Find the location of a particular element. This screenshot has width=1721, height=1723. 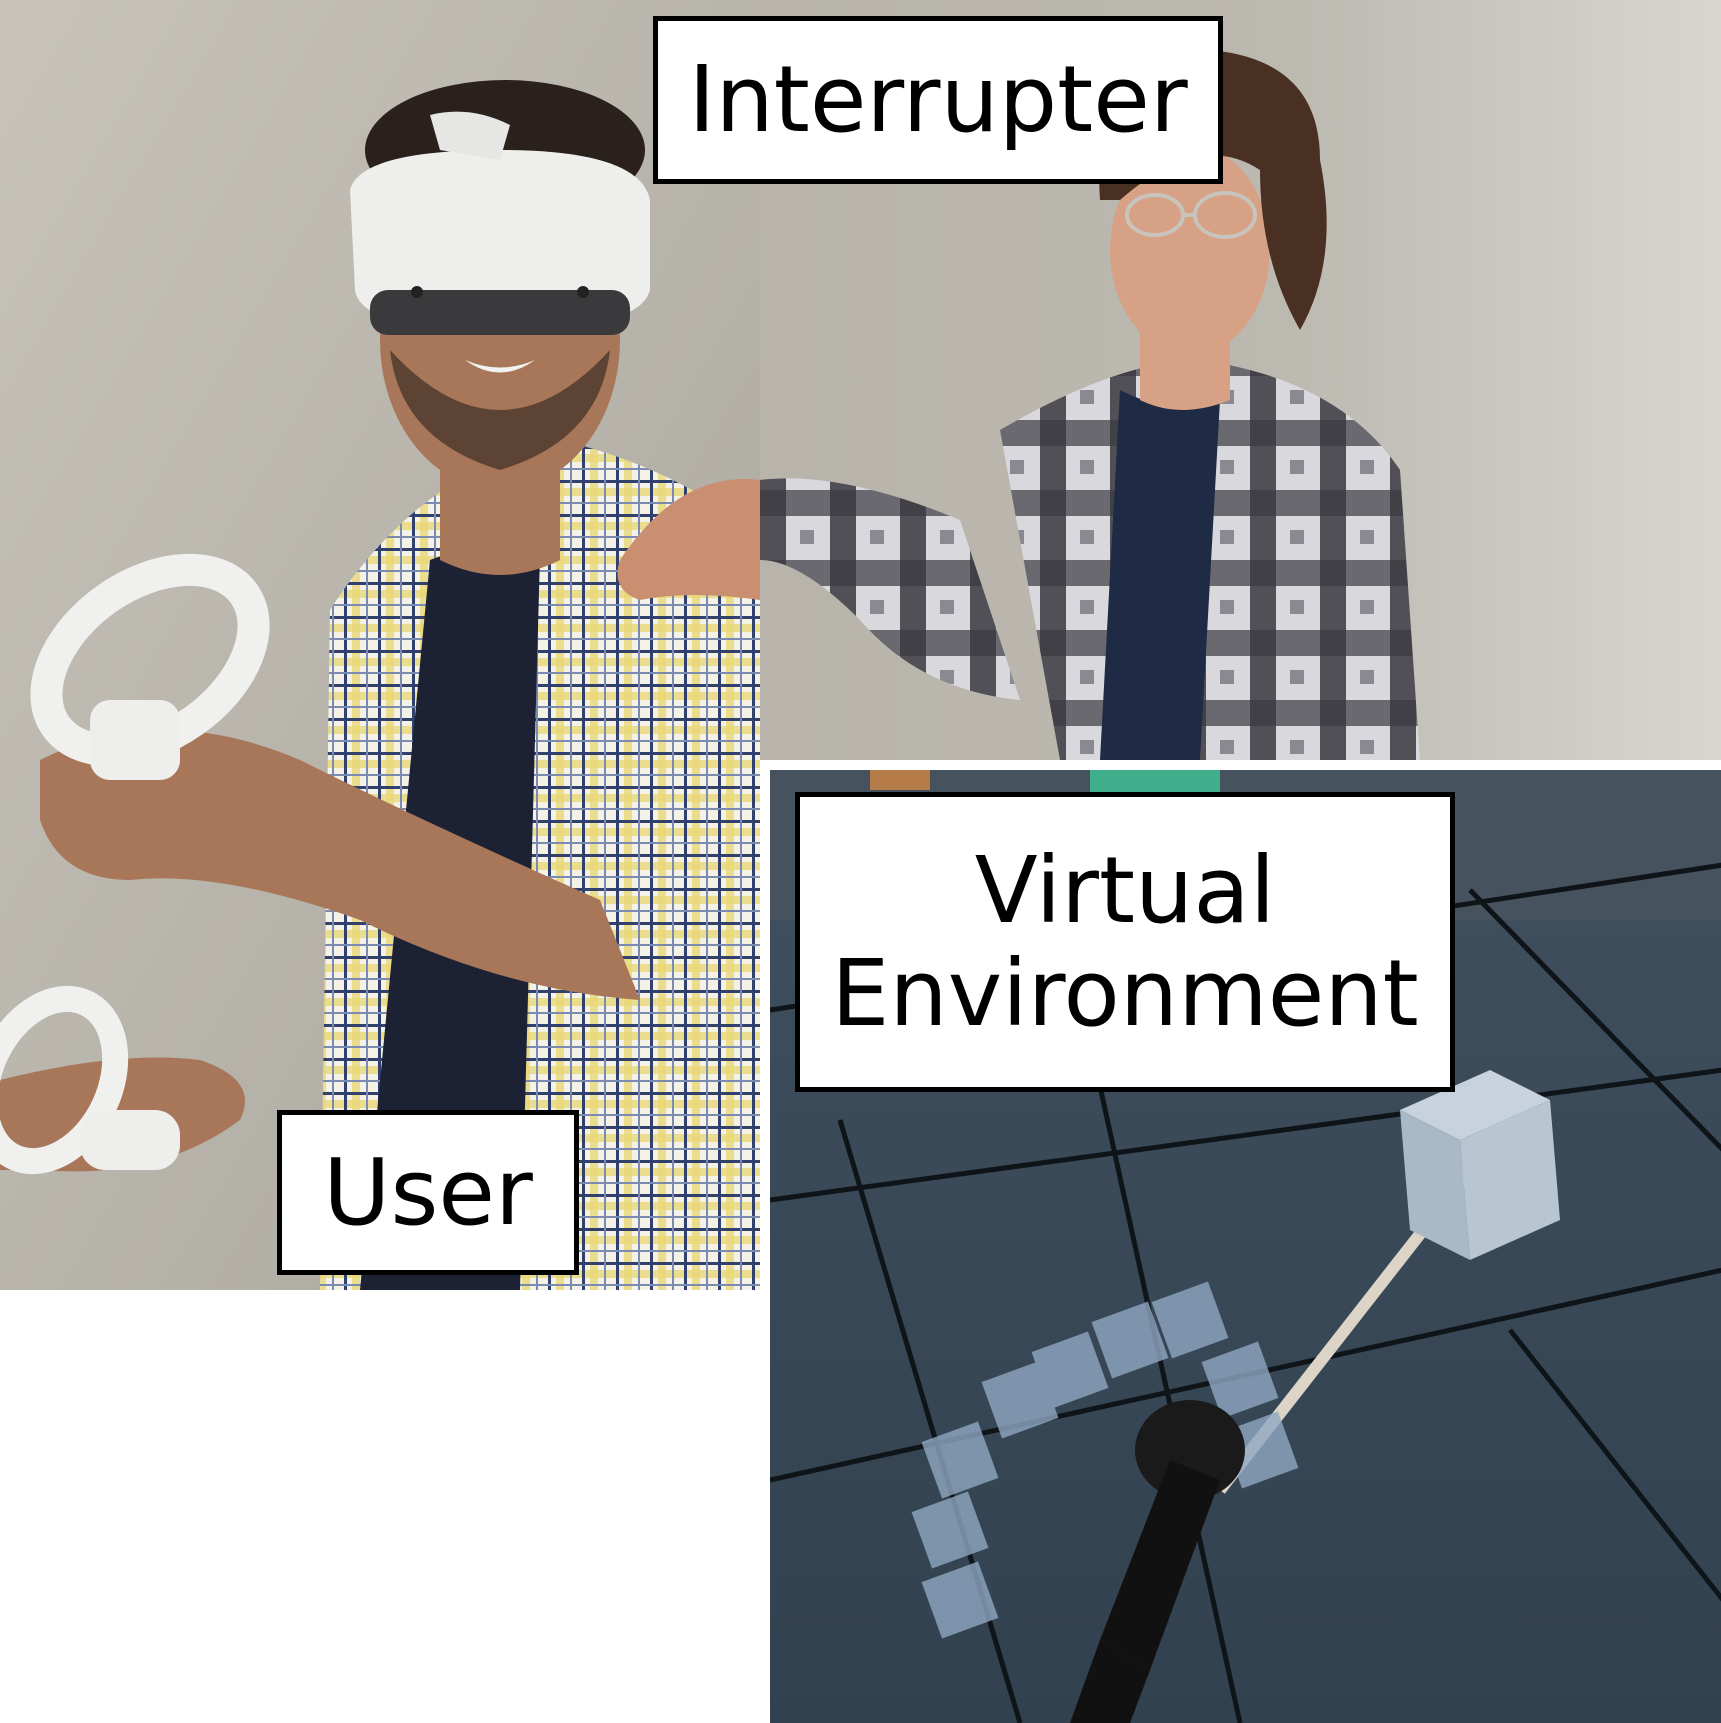

label-interrupter: Interrupter is located at coordinates (938, 100).